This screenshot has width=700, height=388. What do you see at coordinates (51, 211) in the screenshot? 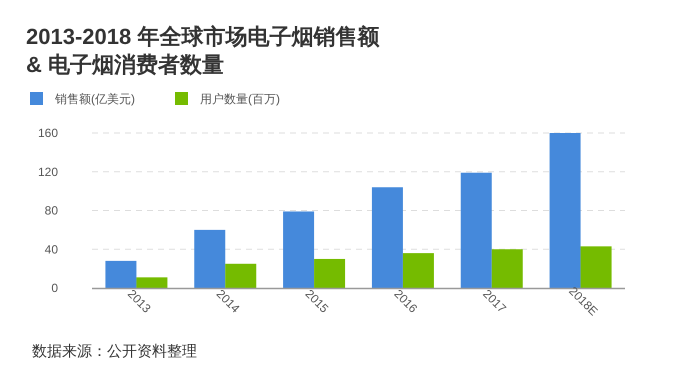
I see `y-tick-label: 80` at bounding box center [51, 211].